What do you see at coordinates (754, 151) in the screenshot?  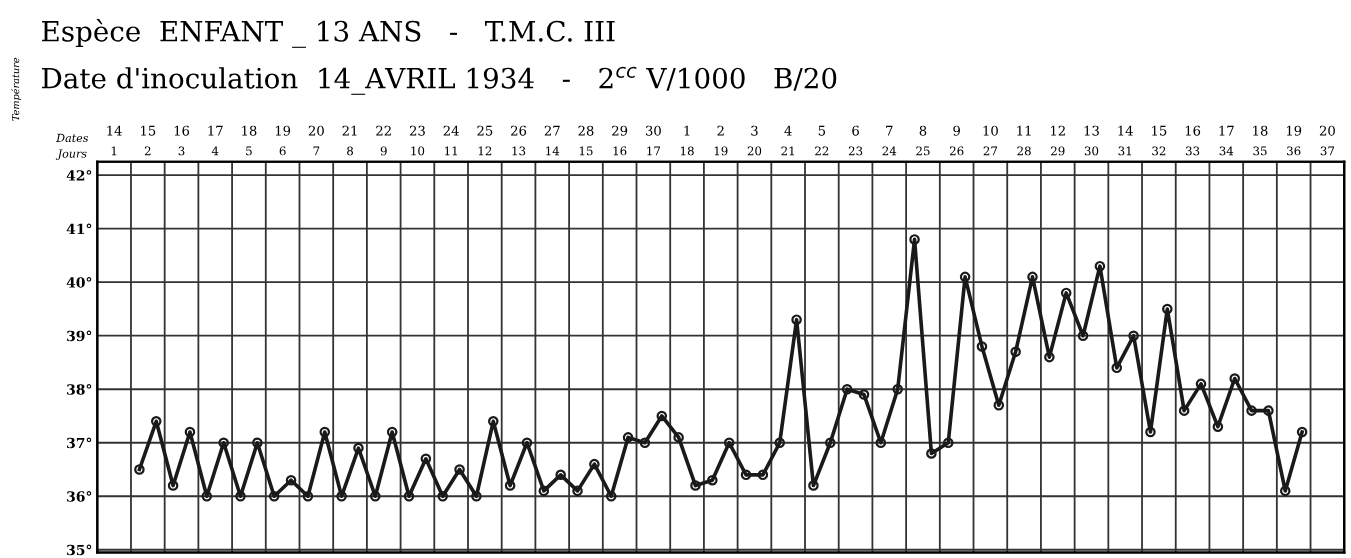 I see `x-tick-label: 20` at bounding box center [754, 151].